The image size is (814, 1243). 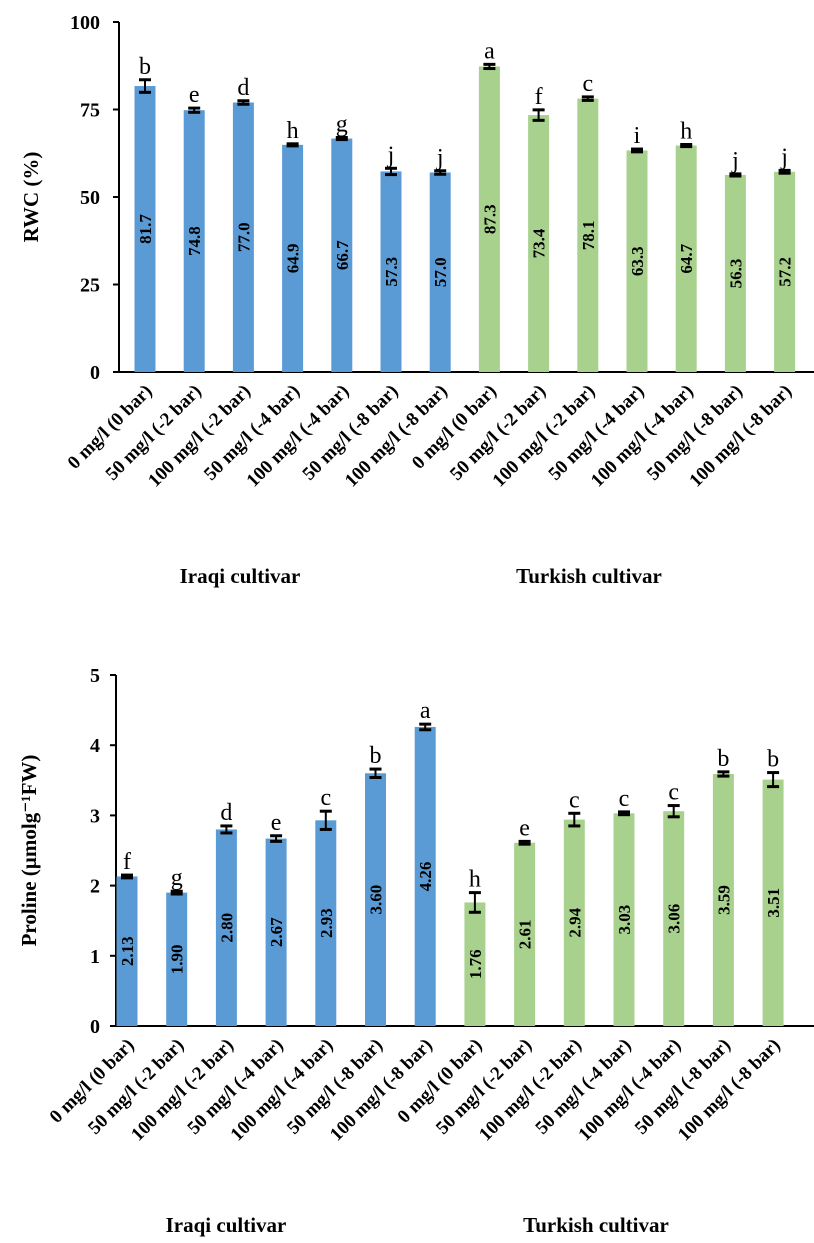 I want to click on data-label: 73.4, so click(x=539, y=243).